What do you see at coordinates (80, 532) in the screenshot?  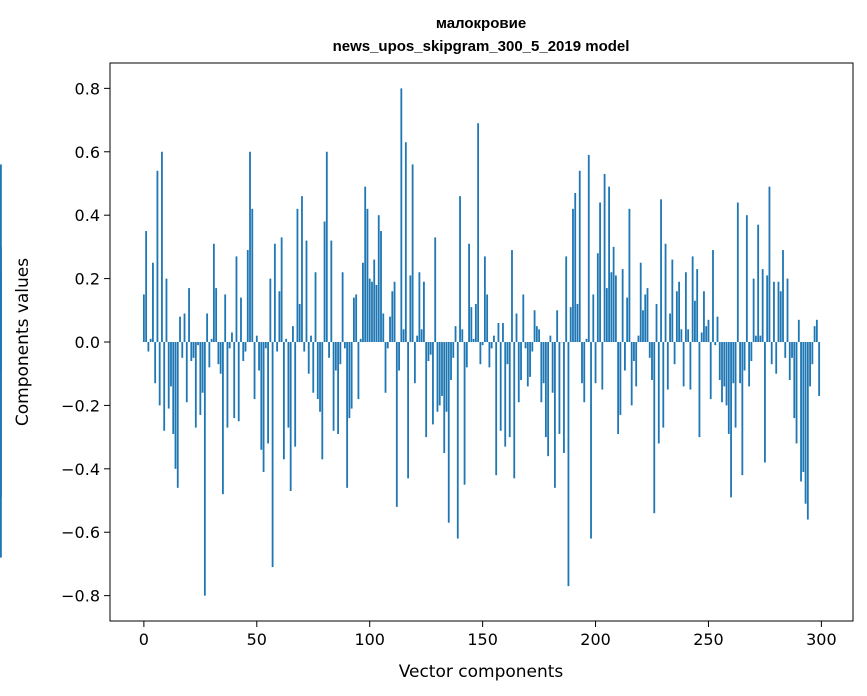 I see `y-tick-label: −0.6` at bounding box center [80, 532].